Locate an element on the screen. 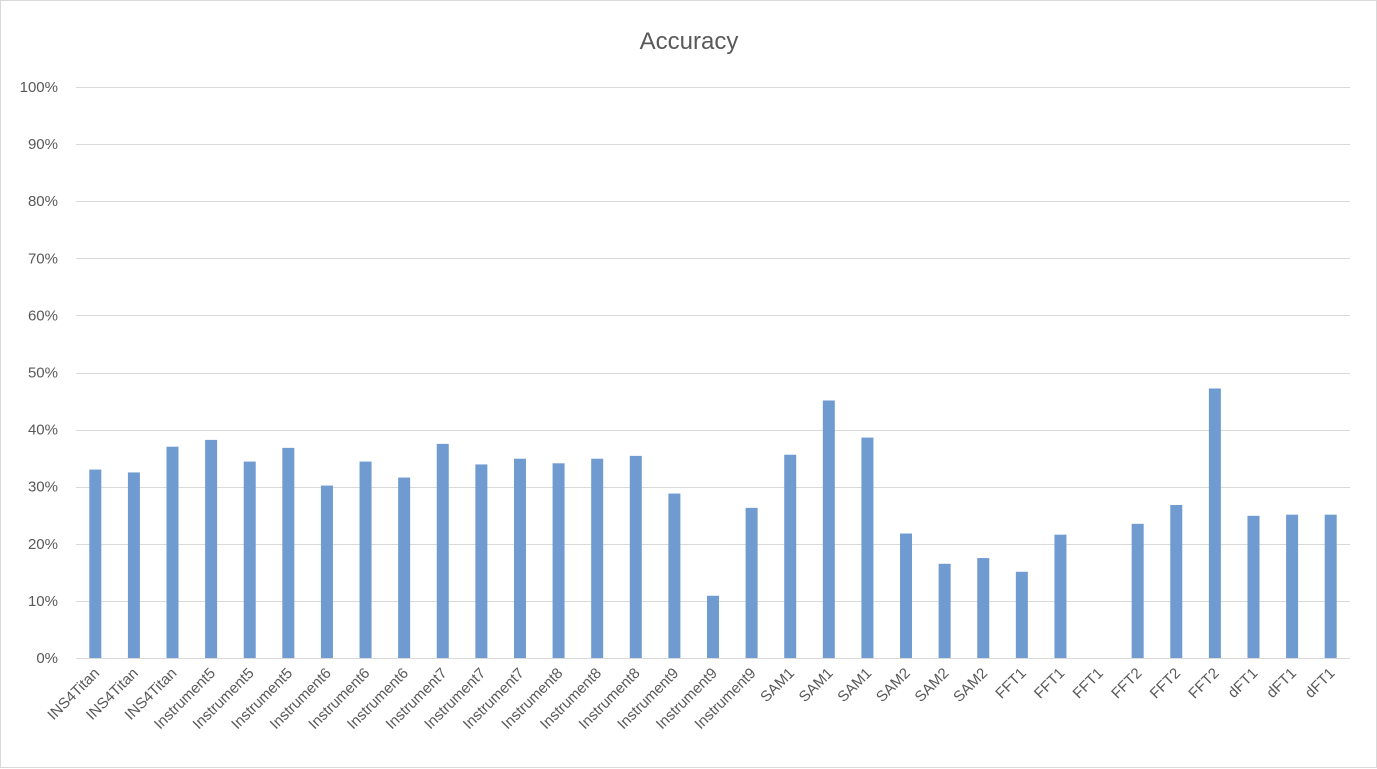 The width and height of the screenshot is (1377, 769). y-tick-label: 100% is located at coordinates (39, 87).